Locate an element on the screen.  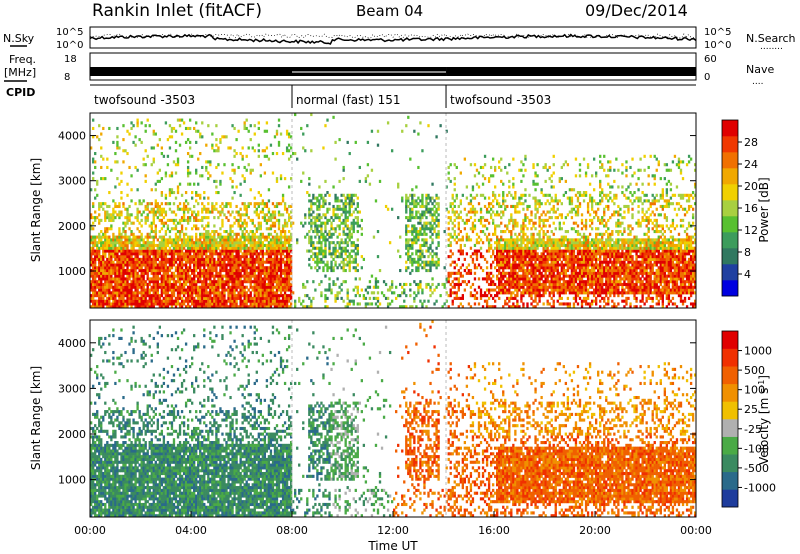
date-label: 09/Dec/2014 is located at coordinates (636, 10).